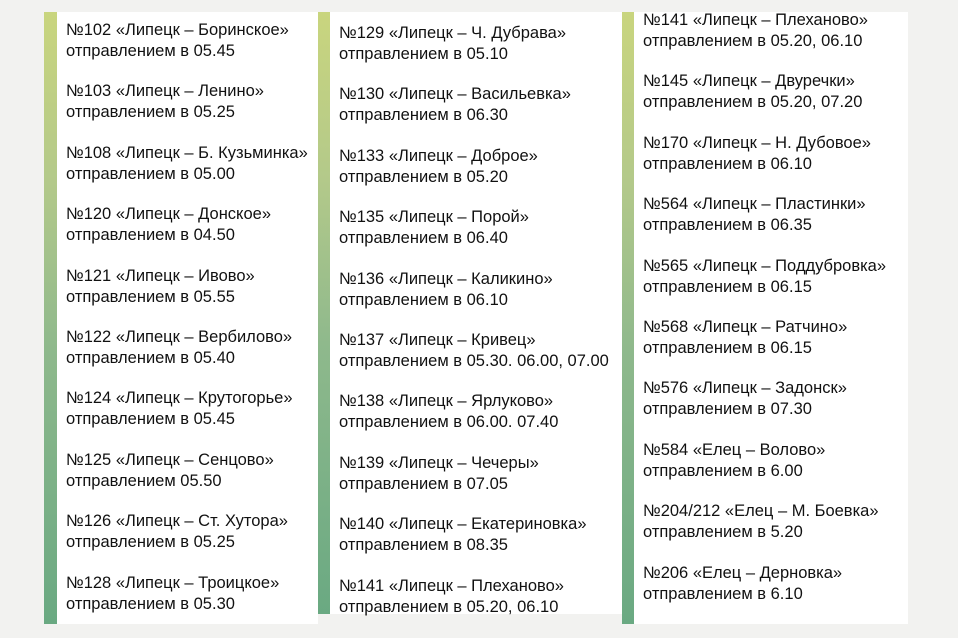 This screenshot has width=958, height=638. What do you see at coordinates (423, 238) in the screenshot?
I see `departure-time: отправлением в 06.40` at bounding box center [423, 238].